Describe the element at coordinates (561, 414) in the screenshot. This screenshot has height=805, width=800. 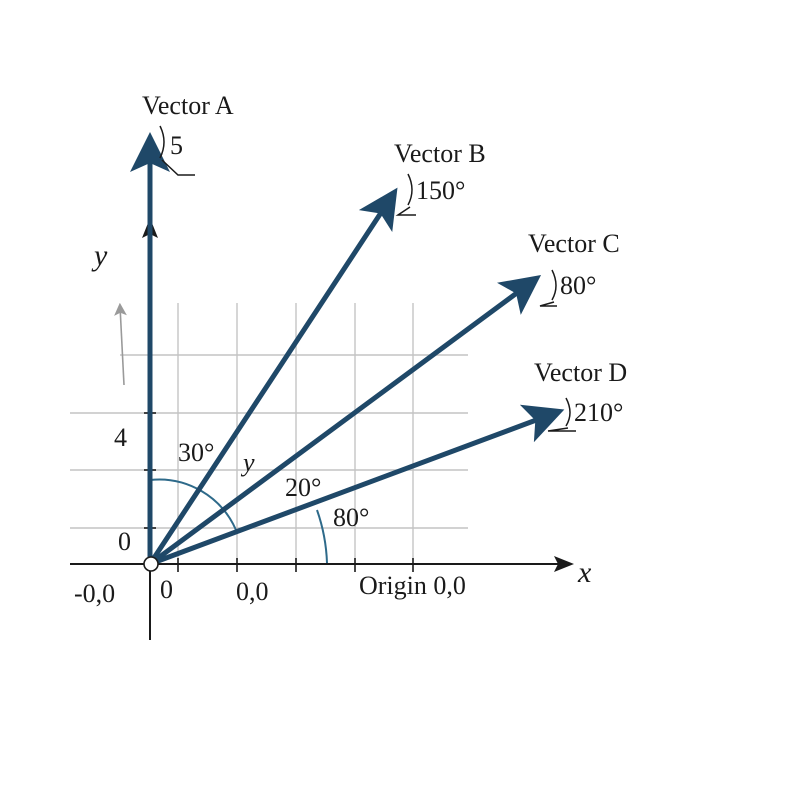
I see `bracket-d` at that location.